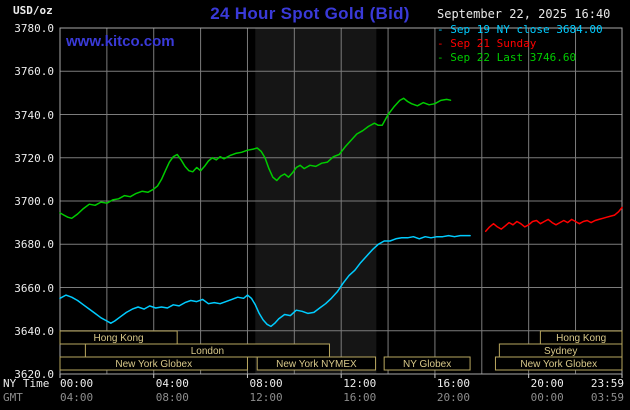 The width and height of the screenshot is (630, 410). Describe the element at coordinates (453, 383) in the screenshot. I see `x-tick-label-ny: 16:00` at that location.